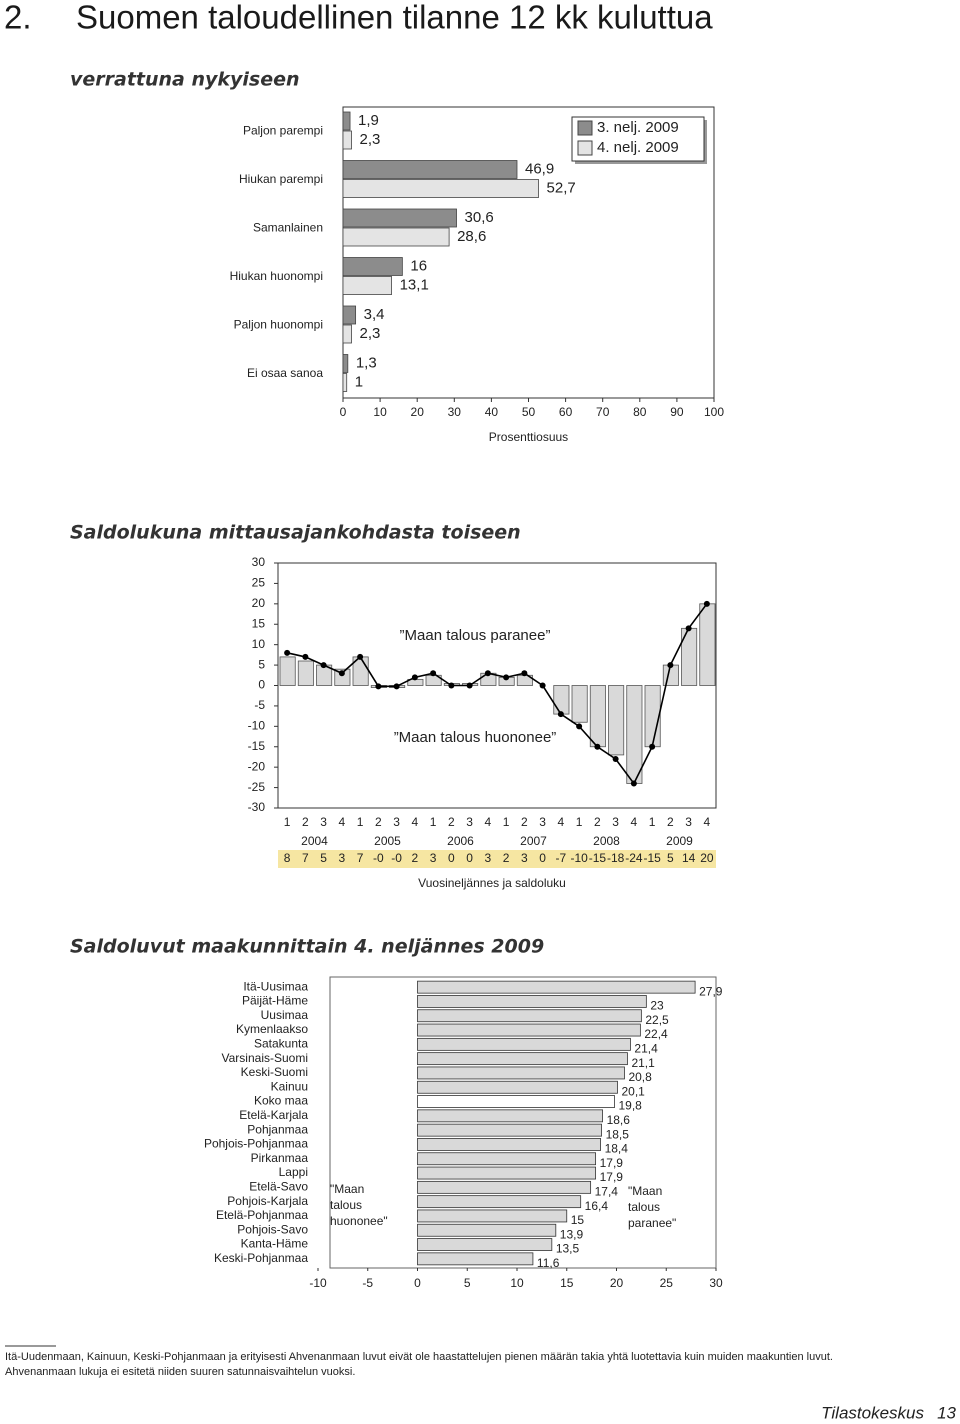  What do you see at coordinates (289, 1086) in the screenshot?
I see `y-tick-label: Kainuu` at bounding box center [289, 1086].